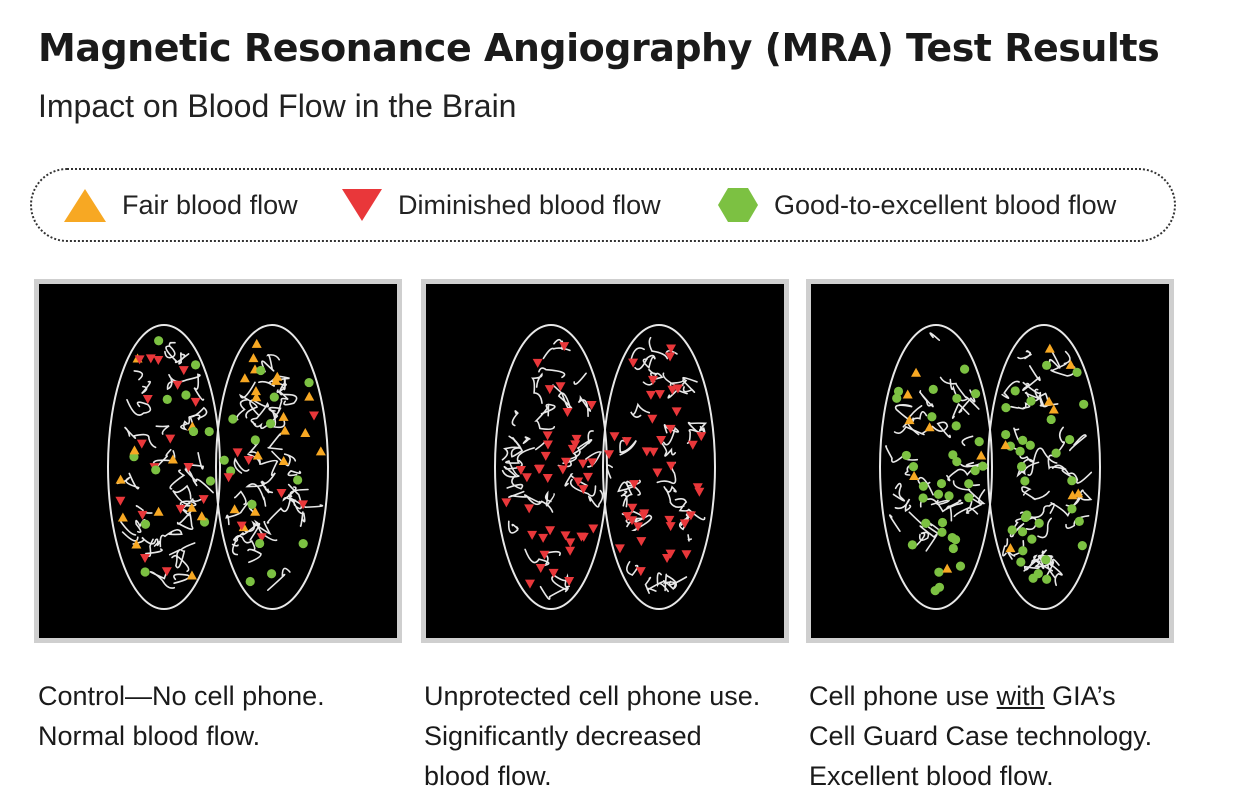 Image resolution: width=1250 pixels, height=800 pixels. What do you see at coordinates (981, 736) in the screenshot?
I see `caption-line: Cell Guard Case technology.` at bounding box center [981, 736].